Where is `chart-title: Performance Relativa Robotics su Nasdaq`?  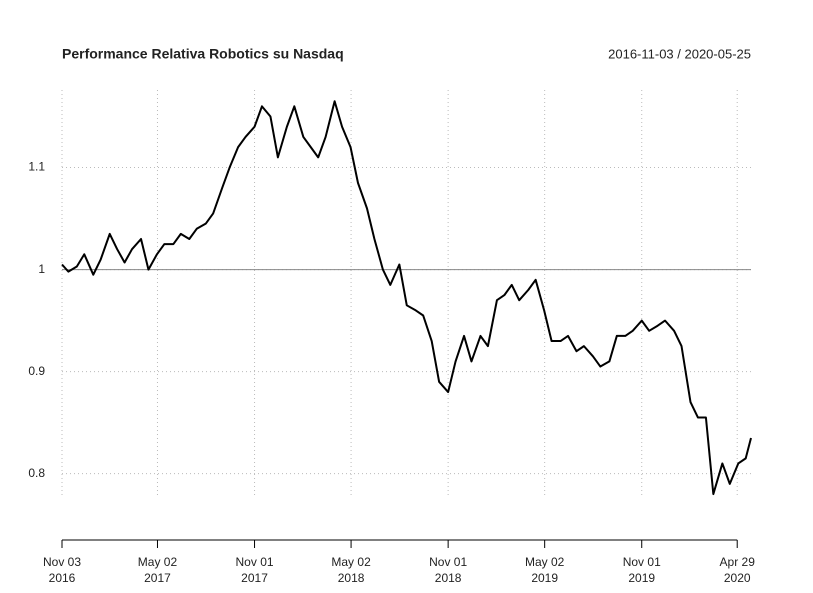
chart-title: Performance Relativa Robotics su Nasdaq is located at coordinates (203, 54).